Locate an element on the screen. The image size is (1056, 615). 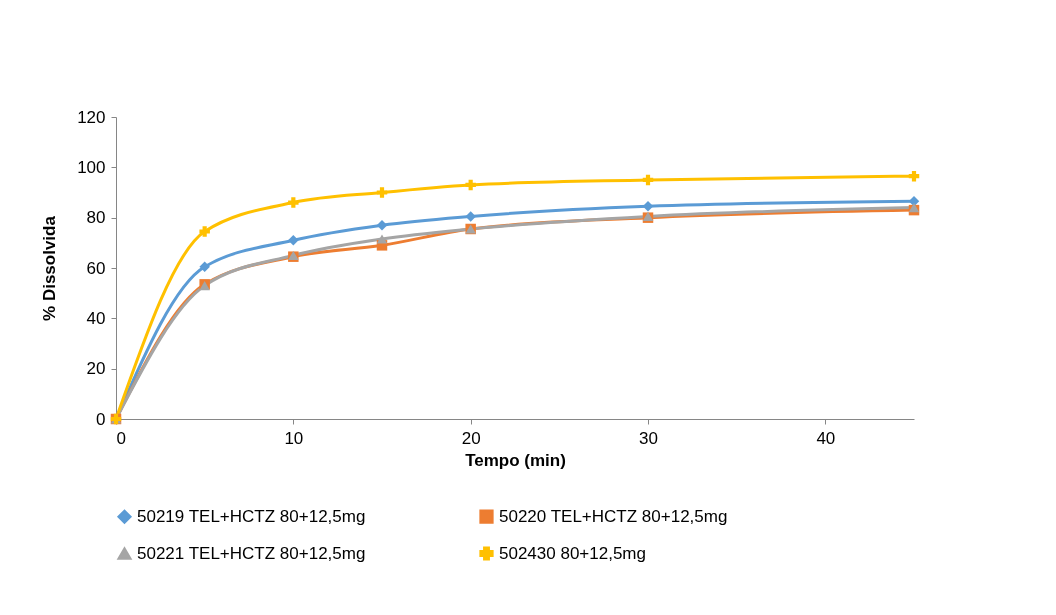
y-tick-label: 100 is located at coordinates (91, 167).